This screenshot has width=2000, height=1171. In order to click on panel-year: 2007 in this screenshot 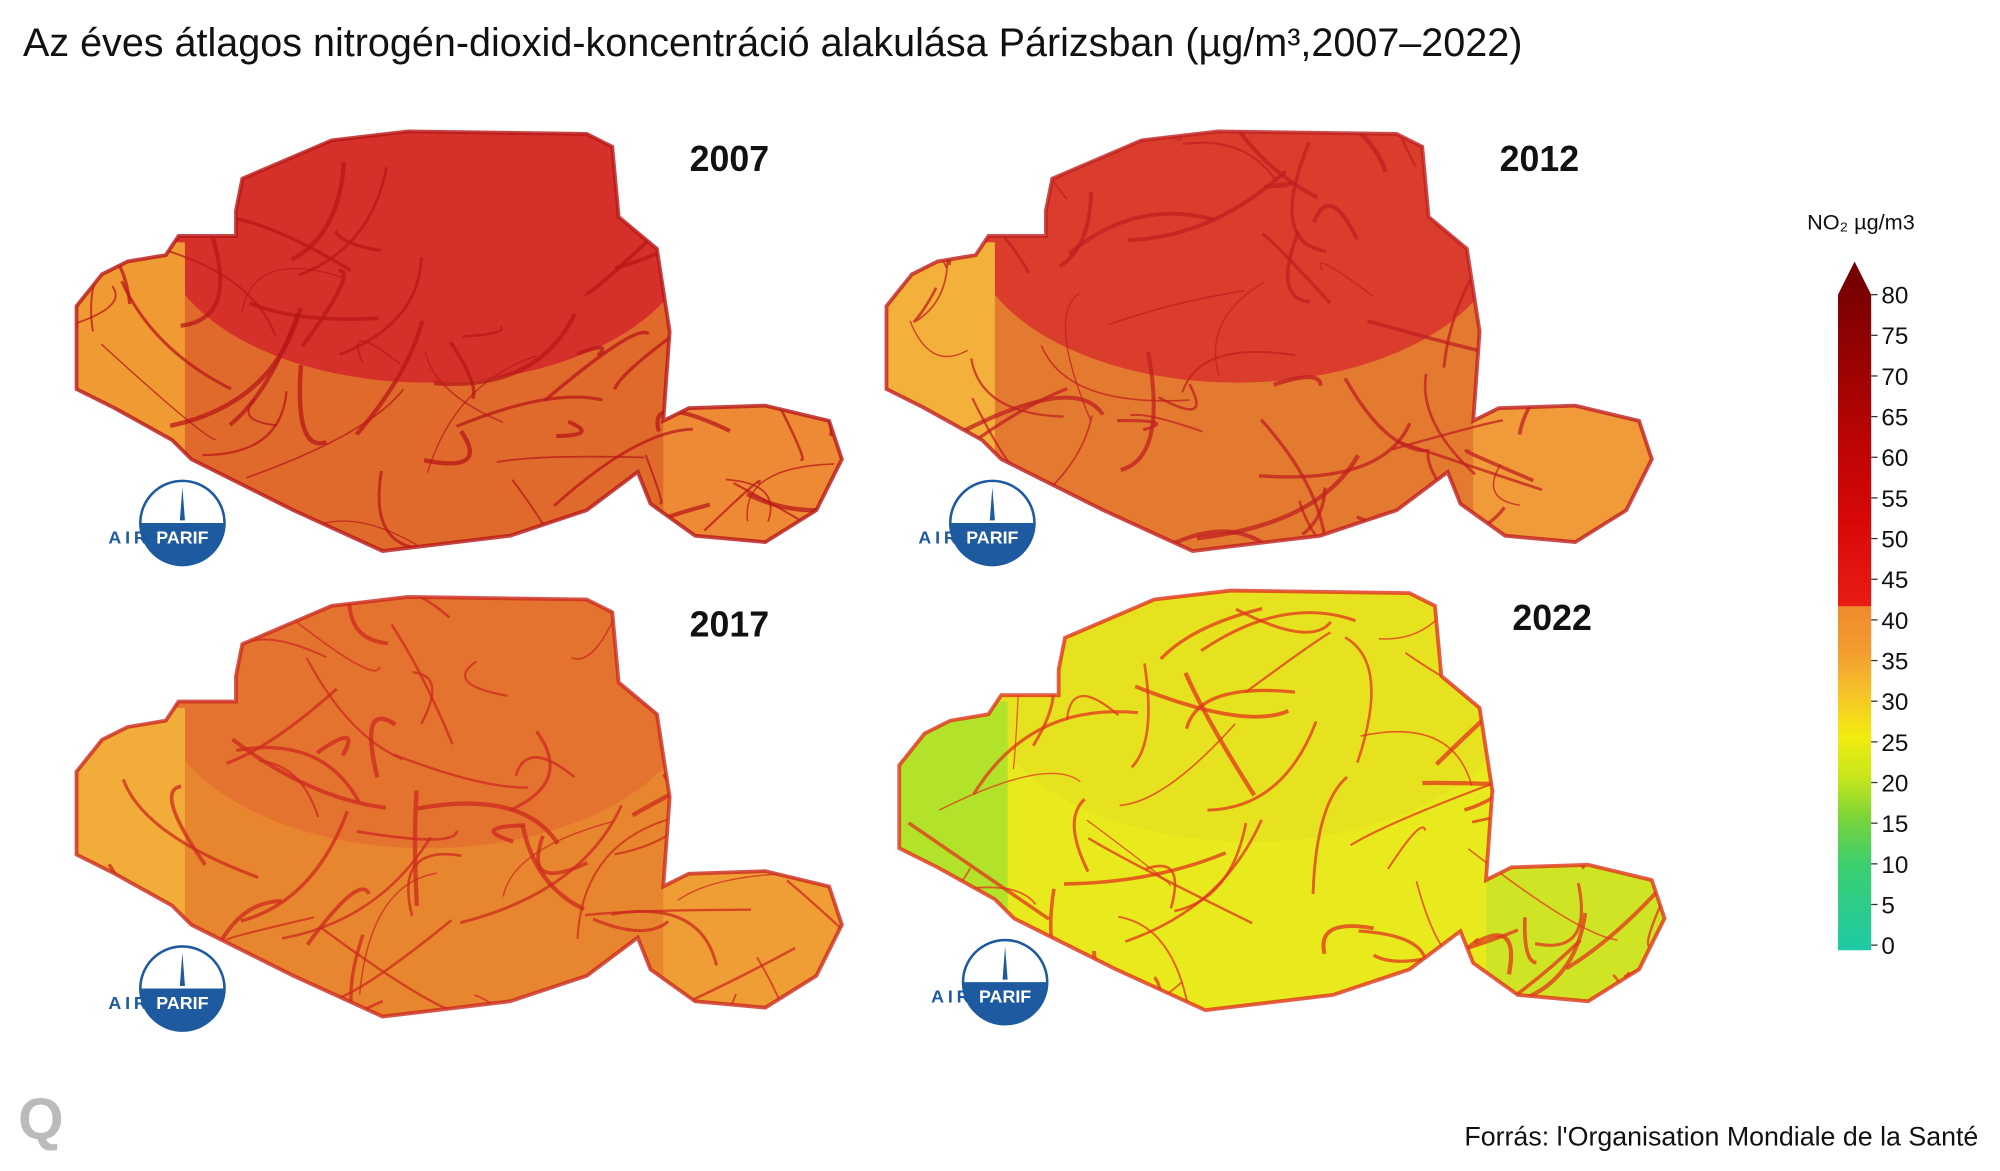, I will do `click(729, 159)`.